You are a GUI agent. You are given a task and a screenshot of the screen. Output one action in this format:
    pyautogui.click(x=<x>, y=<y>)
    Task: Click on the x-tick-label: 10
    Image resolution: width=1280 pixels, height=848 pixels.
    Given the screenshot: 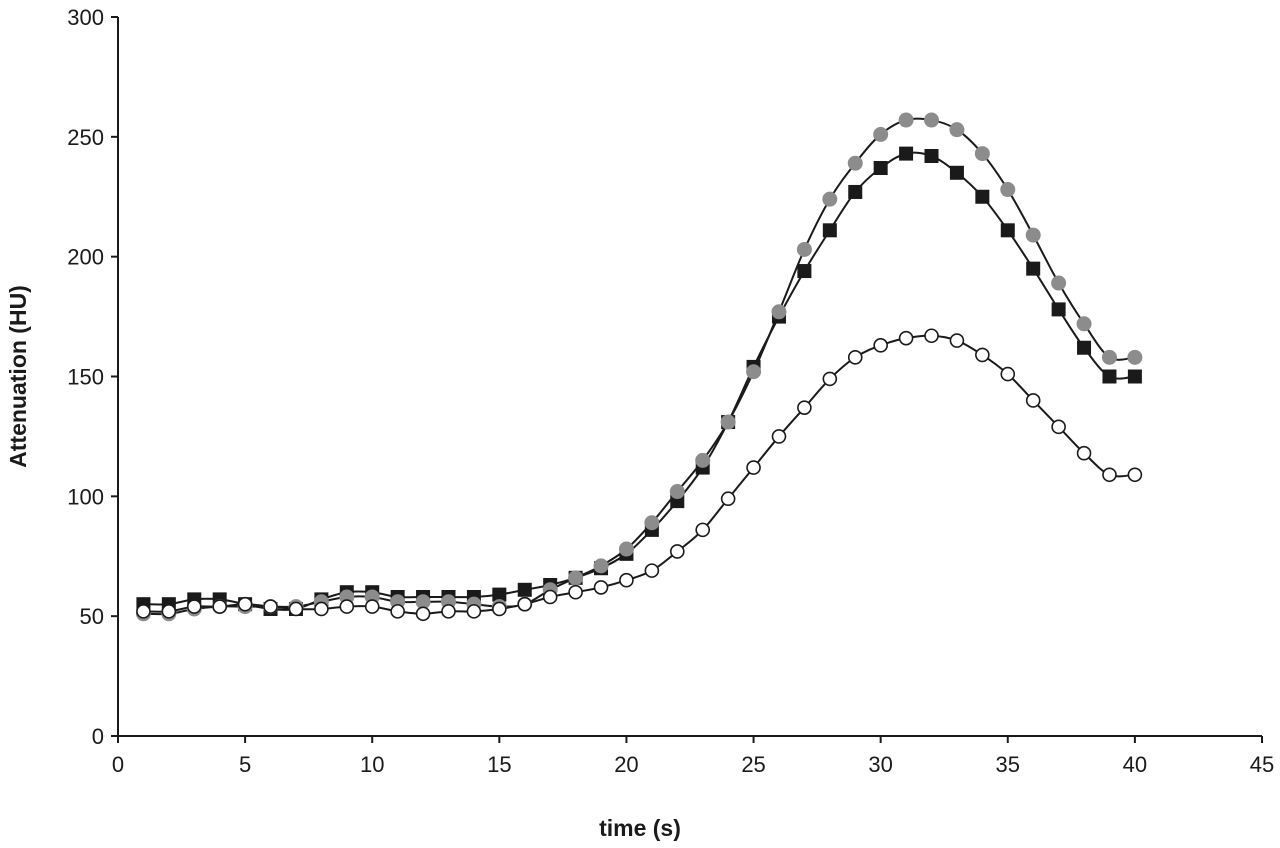 What is the action you would take?
    pyautogui.click(x=372, y=764)
    